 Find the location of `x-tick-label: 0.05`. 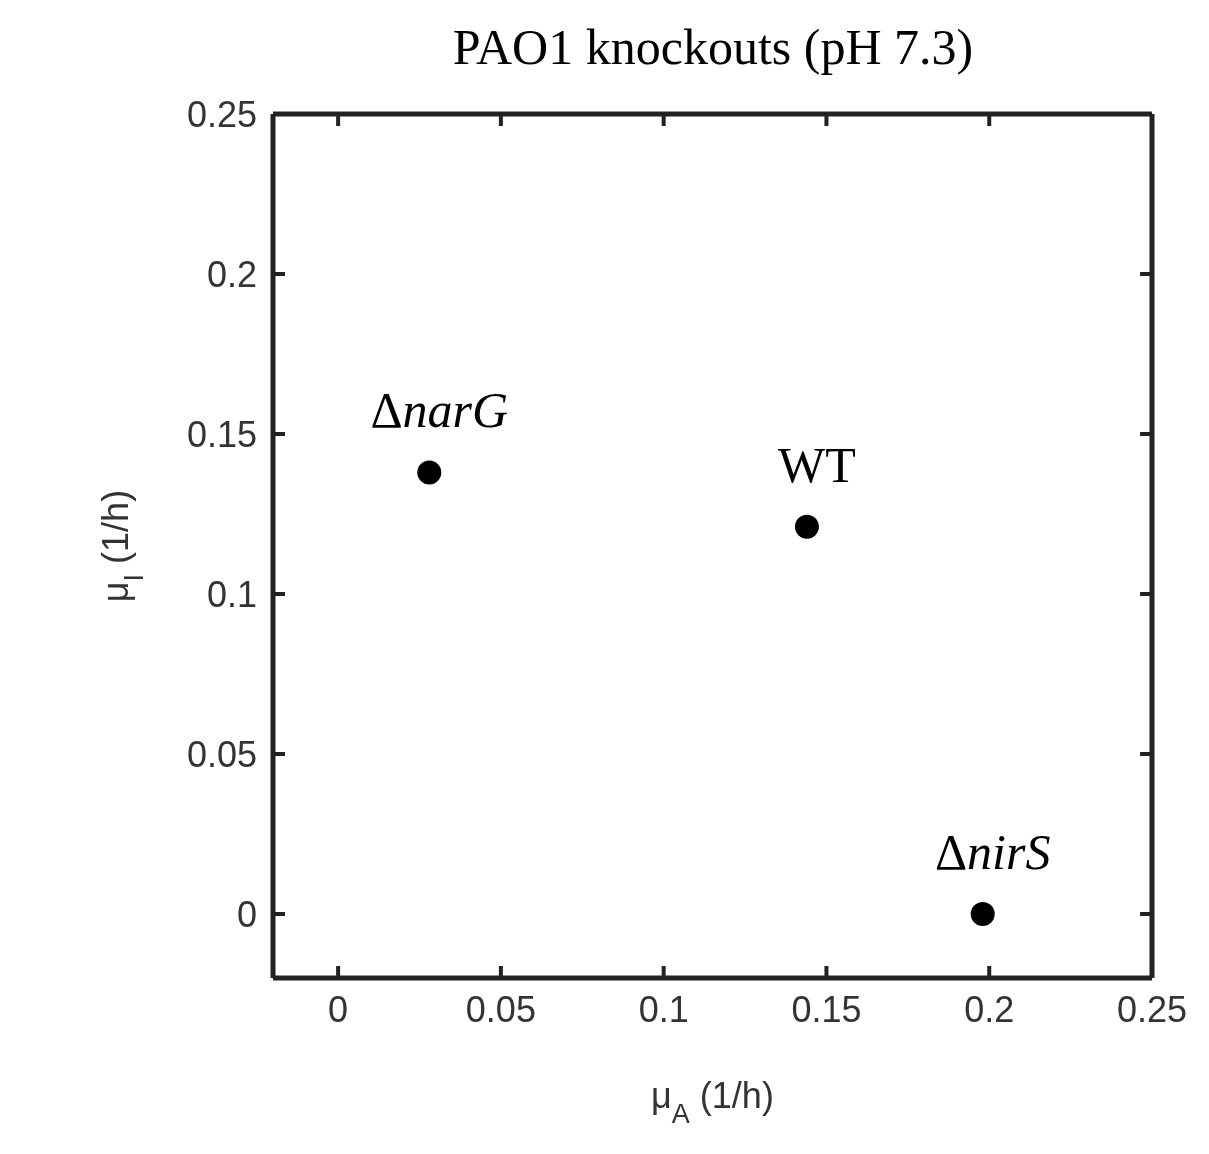

x-tick-label: 0.05 is located at coordinates (500, 1009).